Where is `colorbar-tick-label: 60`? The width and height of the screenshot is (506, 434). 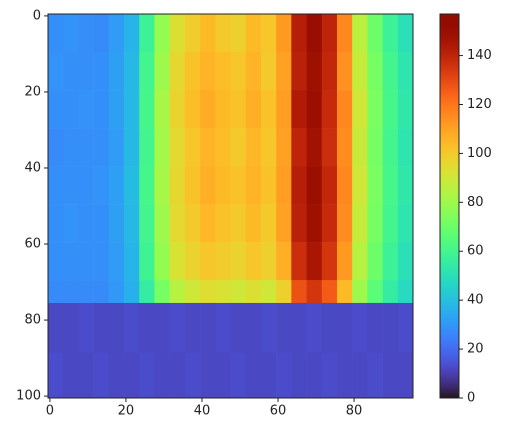
colorbar-tick-label: 60 is located at coordinates (475, 251).